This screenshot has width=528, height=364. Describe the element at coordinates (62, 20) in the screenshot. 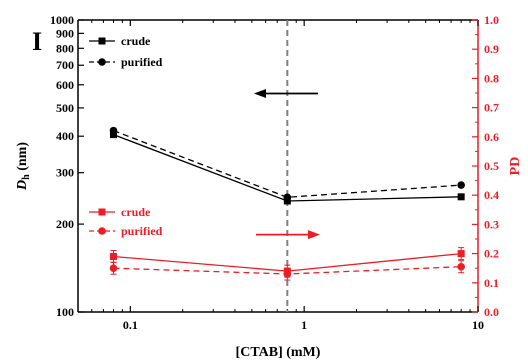

I see `y-left-tick-label: 1000` at that location.